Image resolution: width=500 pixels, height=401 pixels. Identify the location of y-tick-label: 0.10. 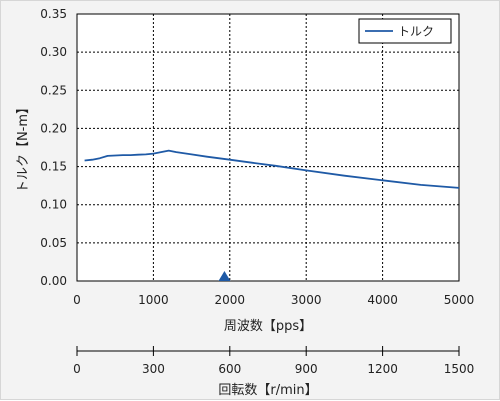
(53, 205).